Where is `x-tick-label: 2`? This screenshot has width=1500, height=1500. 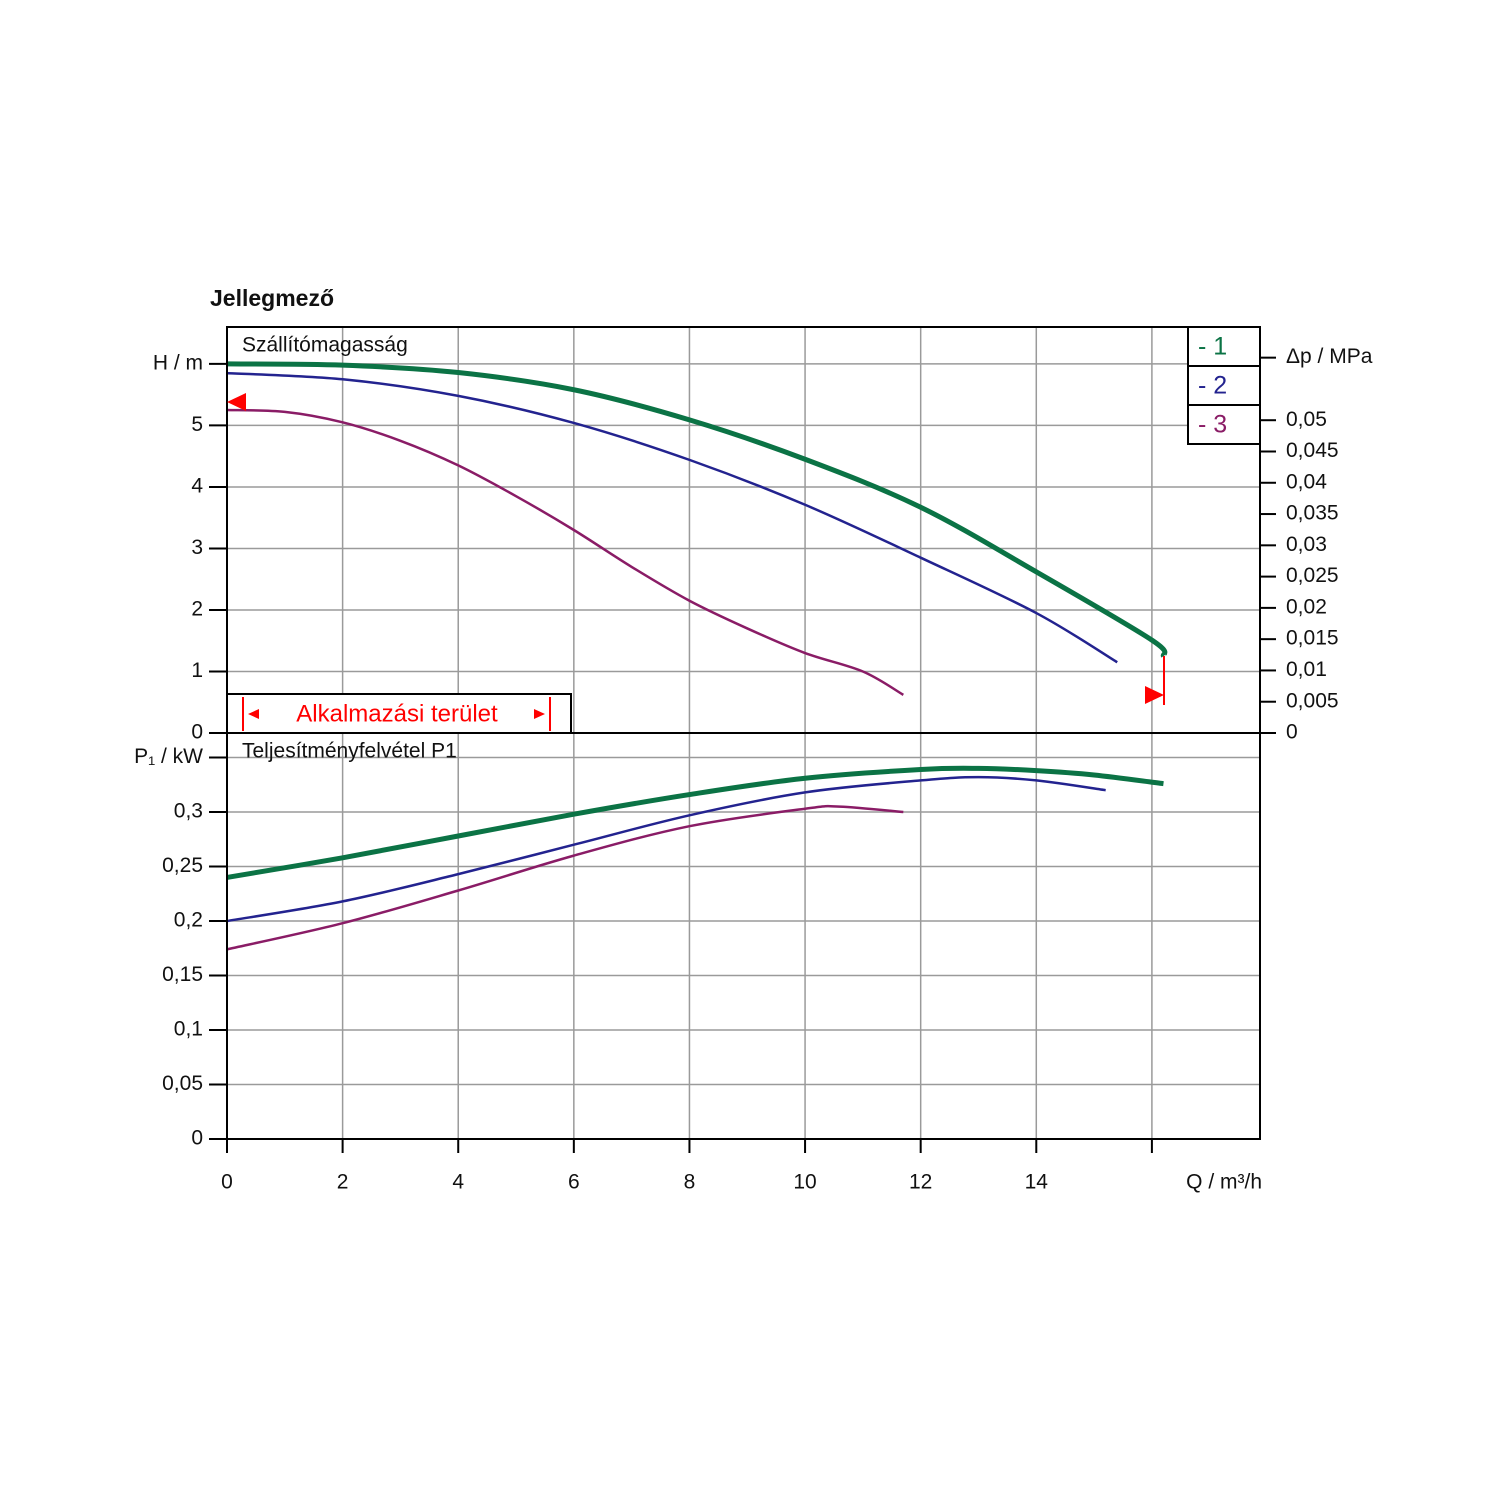
x-tick-label: 2 is located at coordinates (343, 1182).